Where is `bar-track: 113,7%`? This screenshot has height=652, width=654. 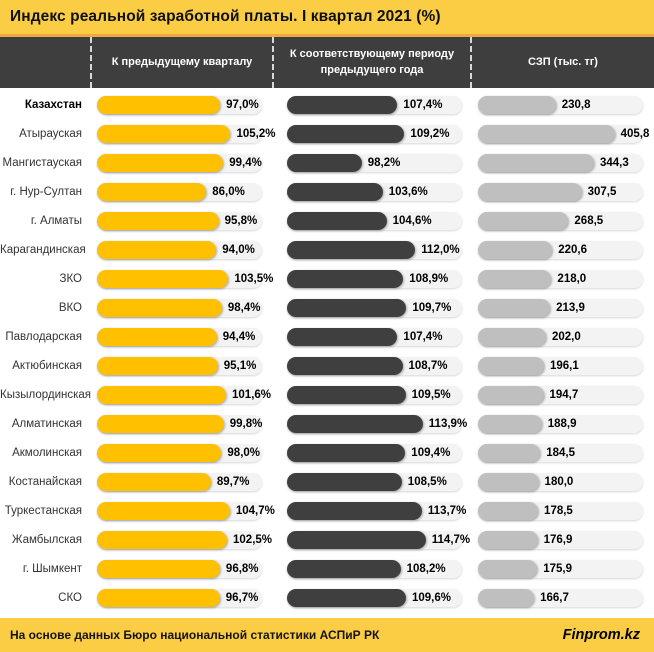 bar-track: 113,7% is located at coordinates (376, 510).